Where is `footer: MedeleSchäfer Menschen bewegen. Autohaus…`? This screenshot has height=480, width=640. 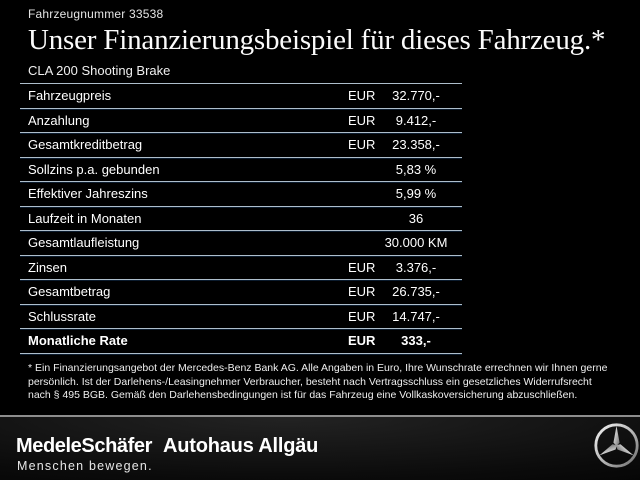
footer: MedeleSchäfer Menschen bewegen. Autohaus… is located at coordinates (320, 448).